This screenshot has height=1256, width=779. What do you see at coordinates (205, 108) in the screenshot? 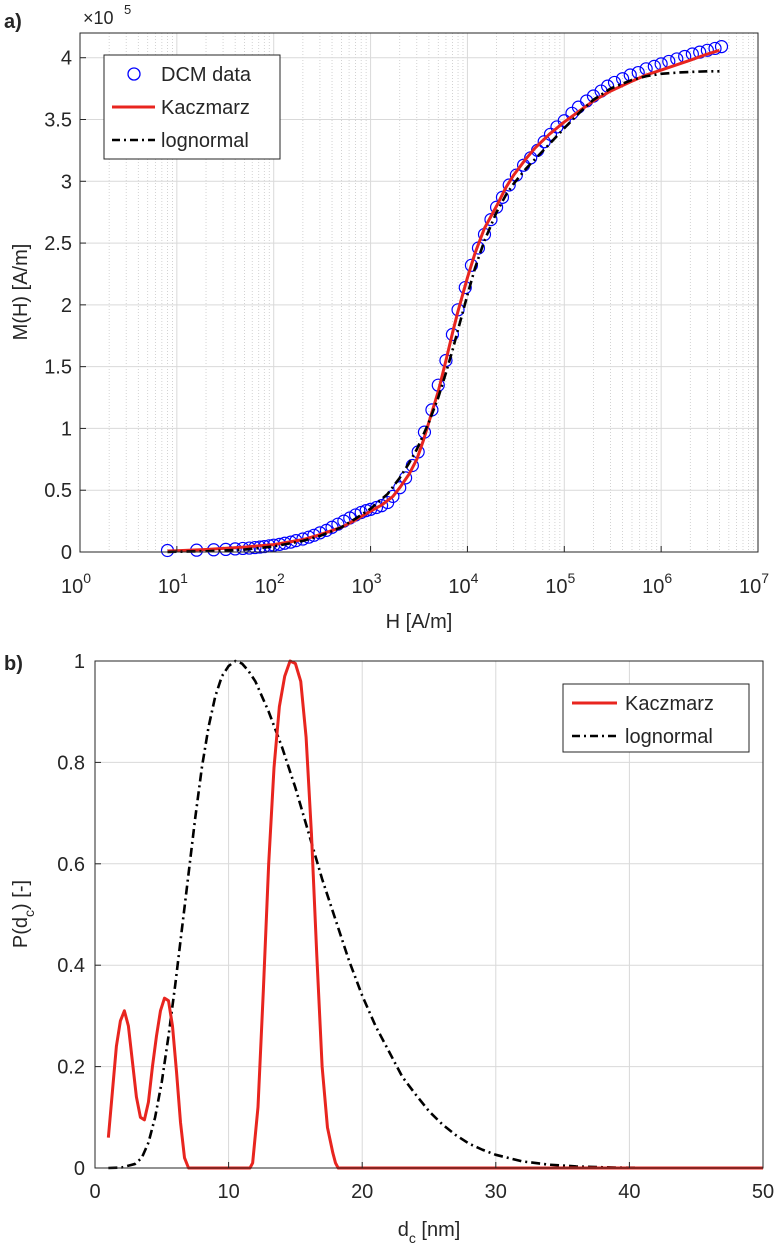
I see `legend-a-kaczmarz-label: Kaczmarz` at bounding box center [205, 108].